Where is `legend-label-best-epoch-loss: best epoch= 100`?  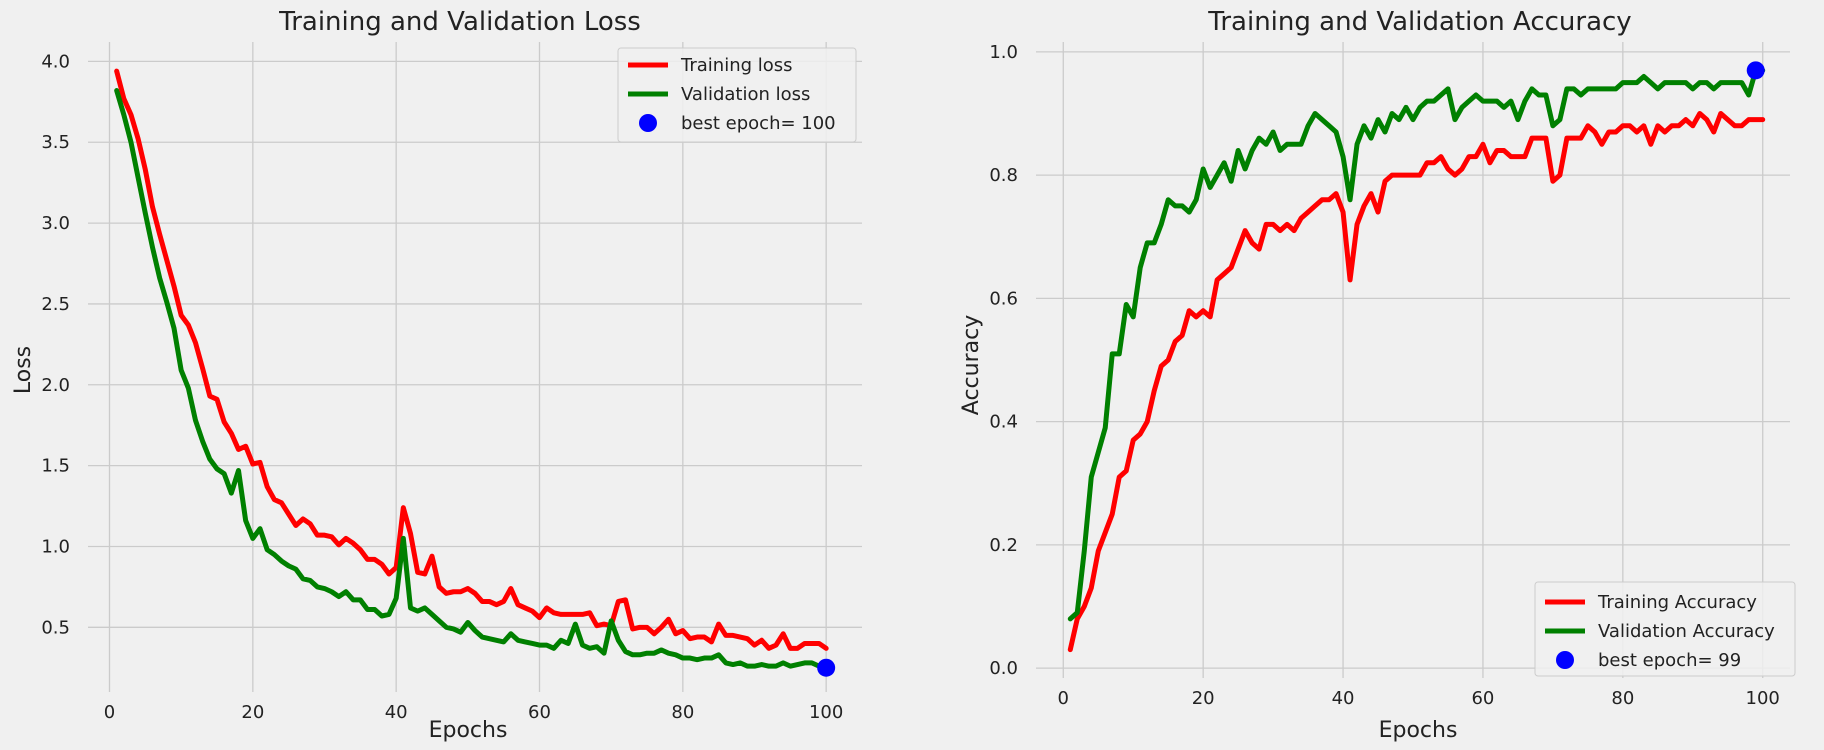
legend-label-best-epoch-loss: best epoch= 100 is located at coordinates (758, 123).